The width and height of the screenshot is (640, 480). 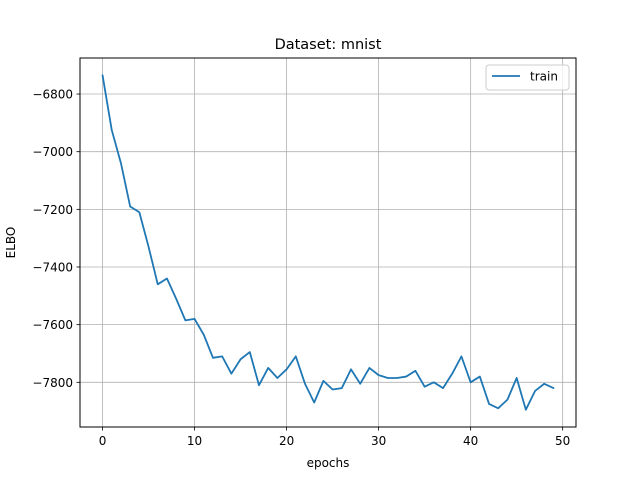 I want to click on x-tick-label: 30, so click(x=378, y=441).